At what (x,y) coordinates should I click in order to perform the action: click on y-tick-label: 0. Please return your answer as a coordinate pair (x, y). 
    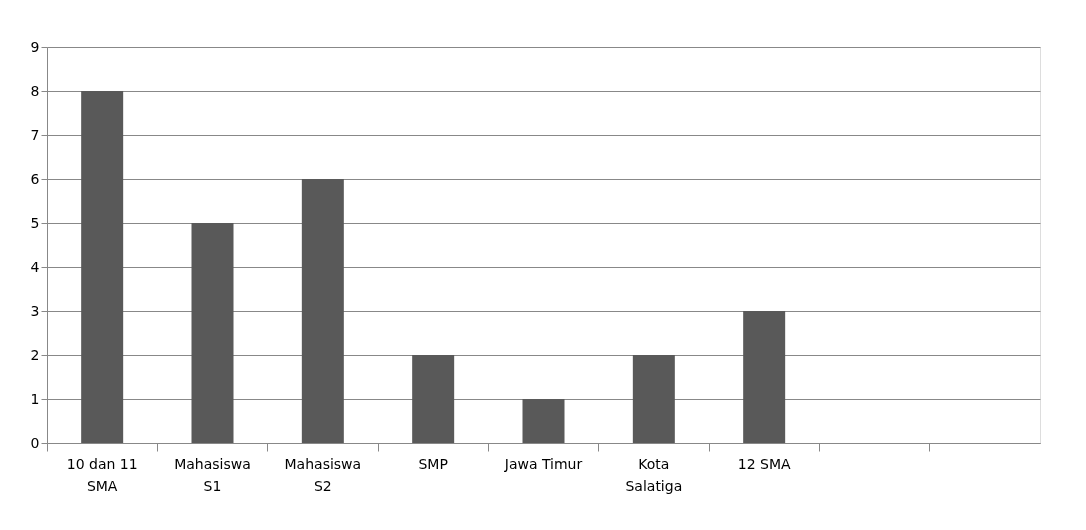
    Looking at the image, I should click on (35, 442).